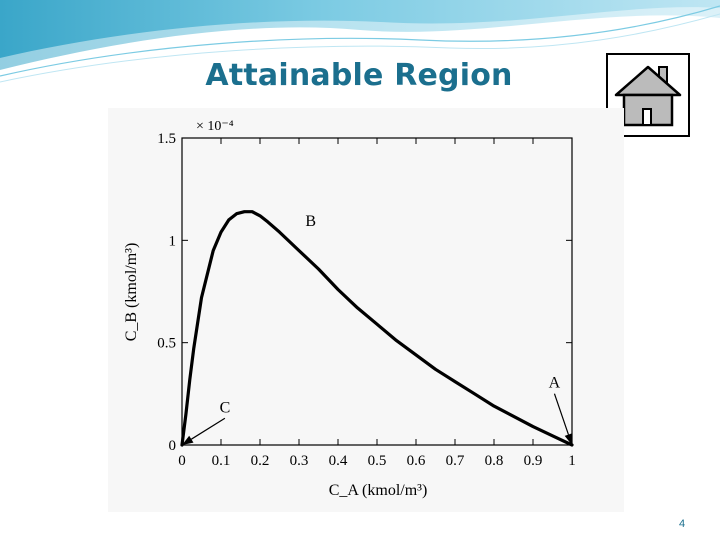 Image resolution: width=720 pixels, height=540 pixels. Describe the element at coordinates (215, 126) in the screenshot. I see `y-multiplier-label: × 10⁻⁴` at that location.